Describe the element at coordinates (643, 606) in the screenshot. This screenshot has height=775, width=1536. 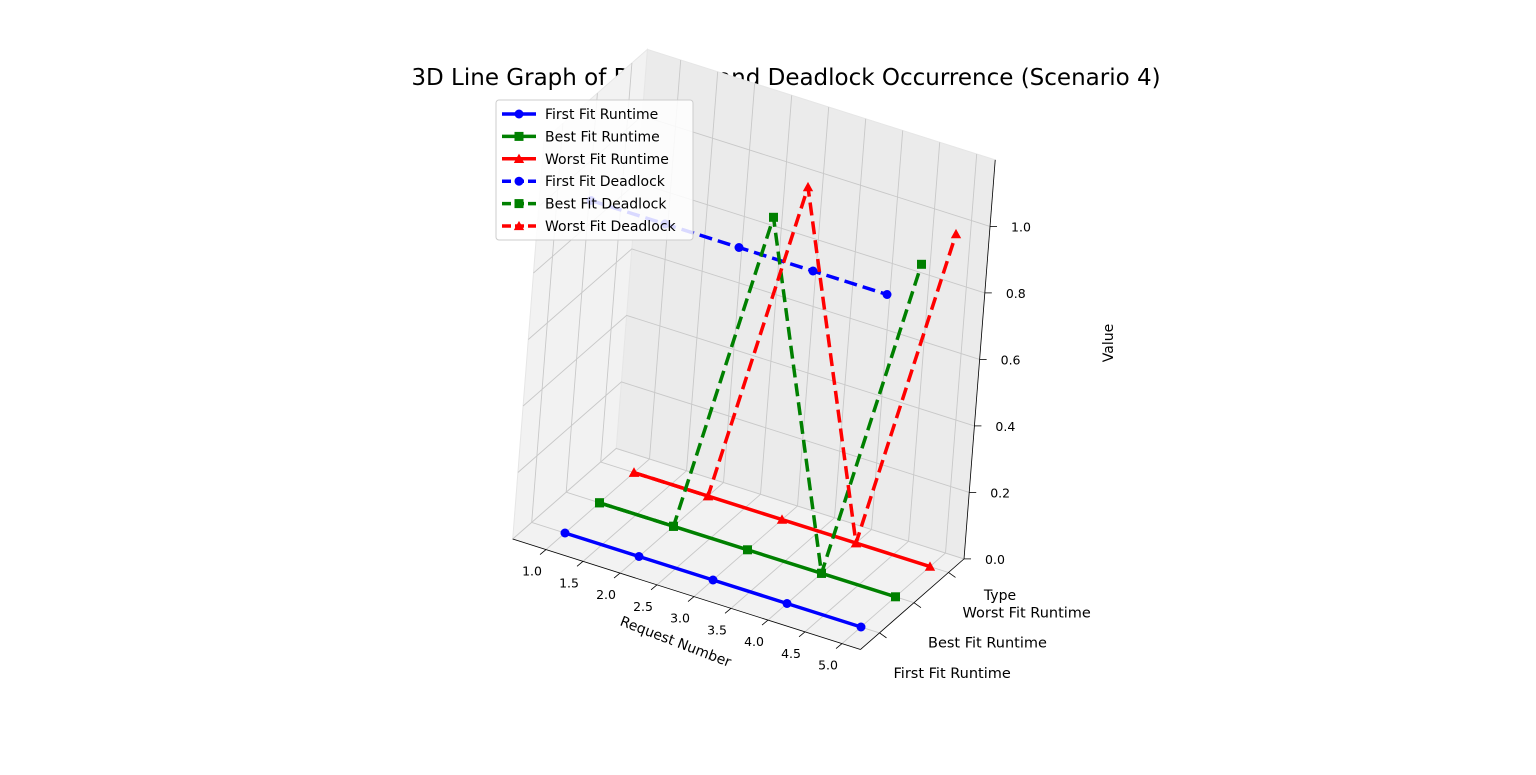
I see `x-tick-label: 2.5` at that location.